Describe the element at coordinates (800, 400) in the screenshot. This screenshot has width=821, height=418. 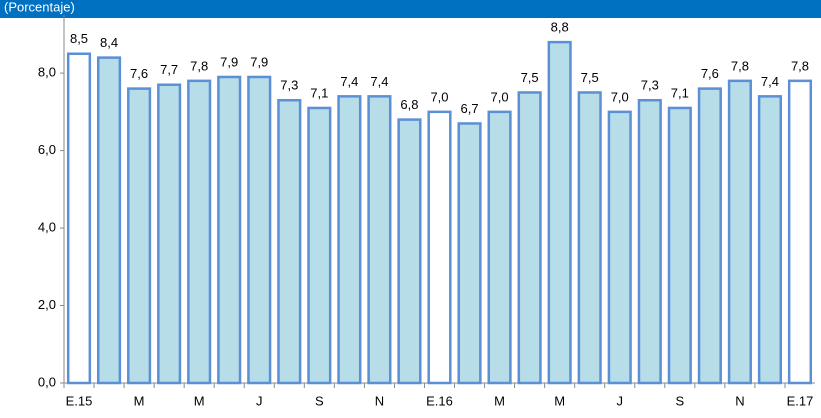
I see `x-tick-label: E.17` at that location.